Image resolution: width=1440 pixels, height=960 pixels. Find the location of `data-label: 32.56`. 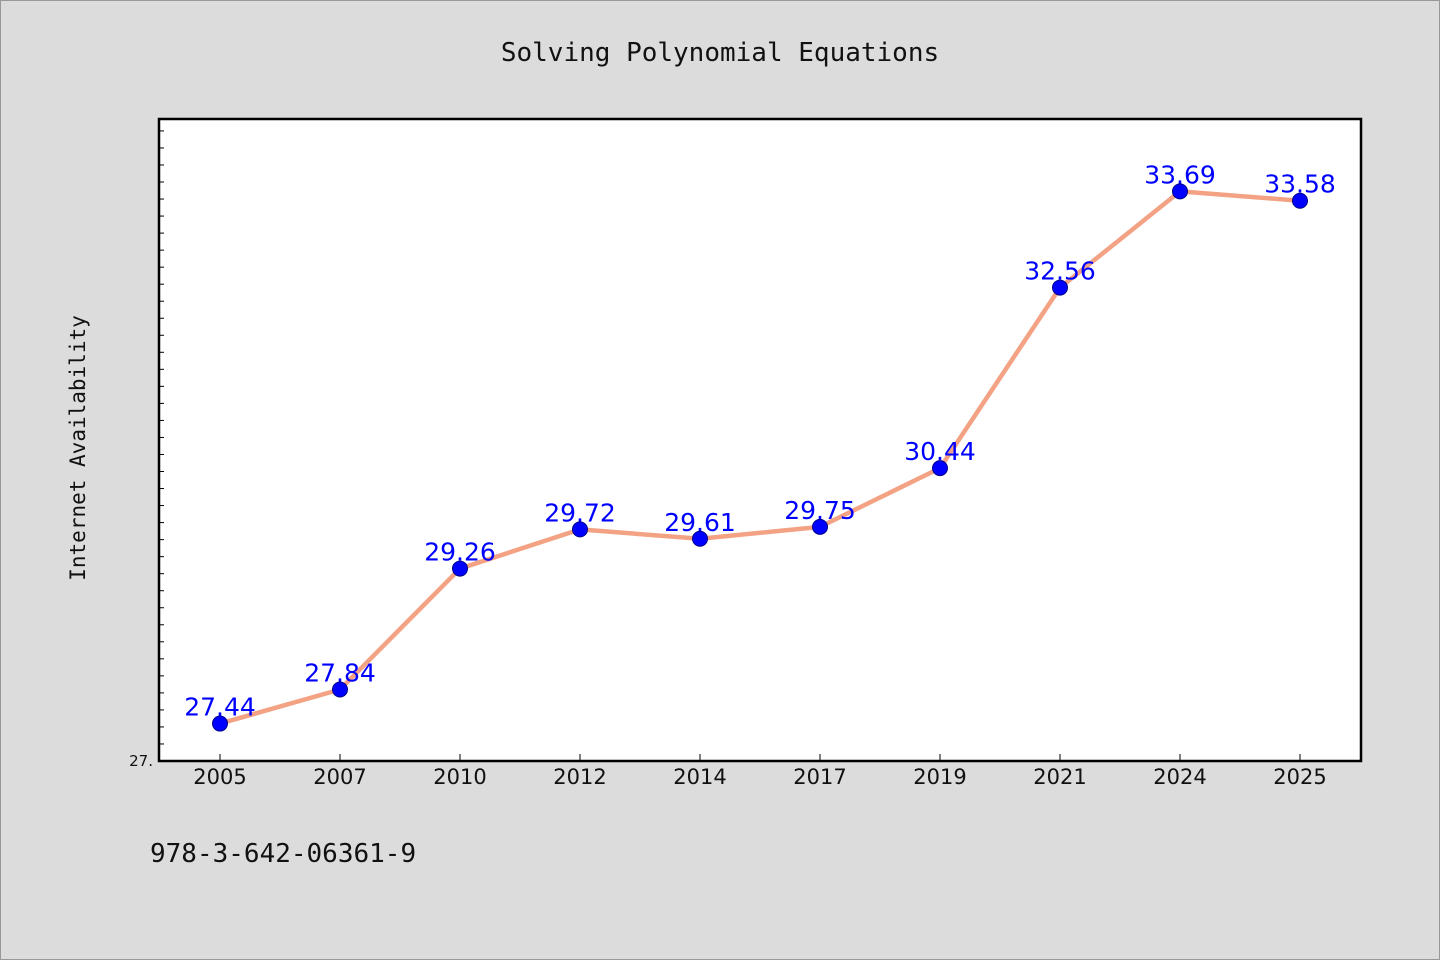

data-label: 32.56 is located at coordinates (1060, 271).